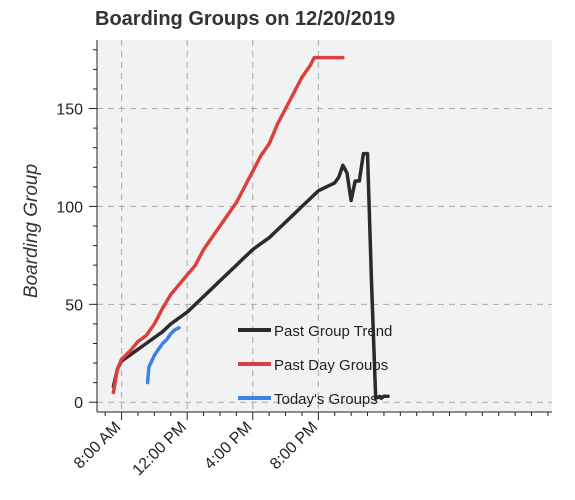 The height and width of the screenshot is (500, 575). What do you see at coordinates (31, 231) in the screenshot?
I see `y-axis-label: Boarding Group` at bounding box center [31, 231].